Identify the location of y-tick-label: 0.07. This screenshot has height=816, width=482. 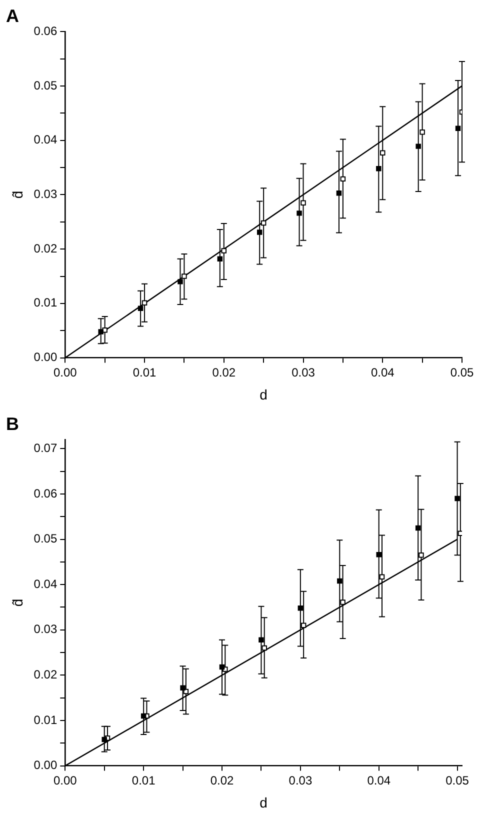
(46, 447).